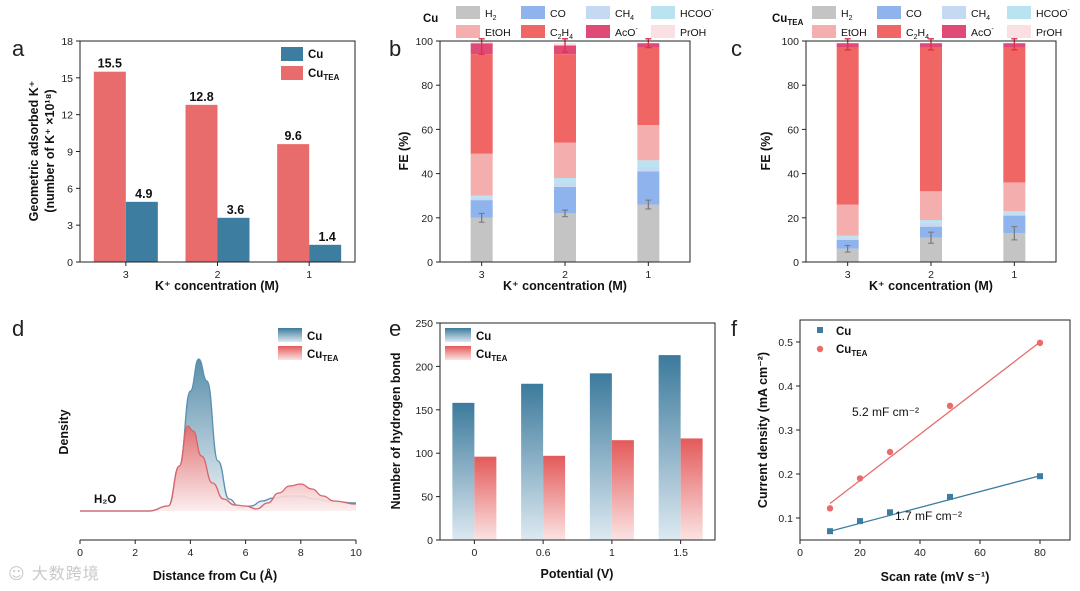  I want to click on legend-swatch-ch4, so click(954, 12).